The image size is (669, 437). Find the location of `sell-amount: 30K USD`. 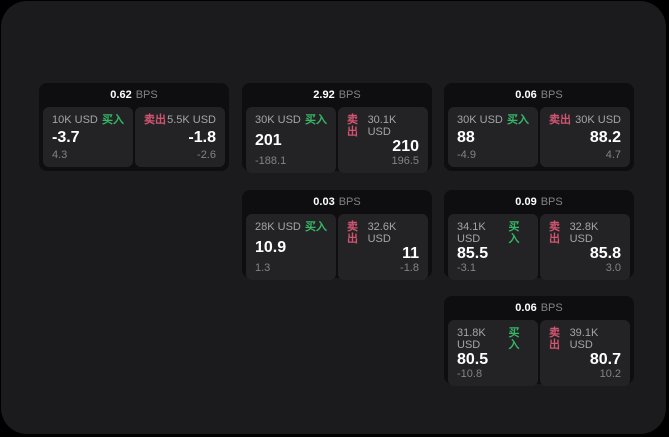

sell-amount: 30K USD is located at coordinates (598, 120).